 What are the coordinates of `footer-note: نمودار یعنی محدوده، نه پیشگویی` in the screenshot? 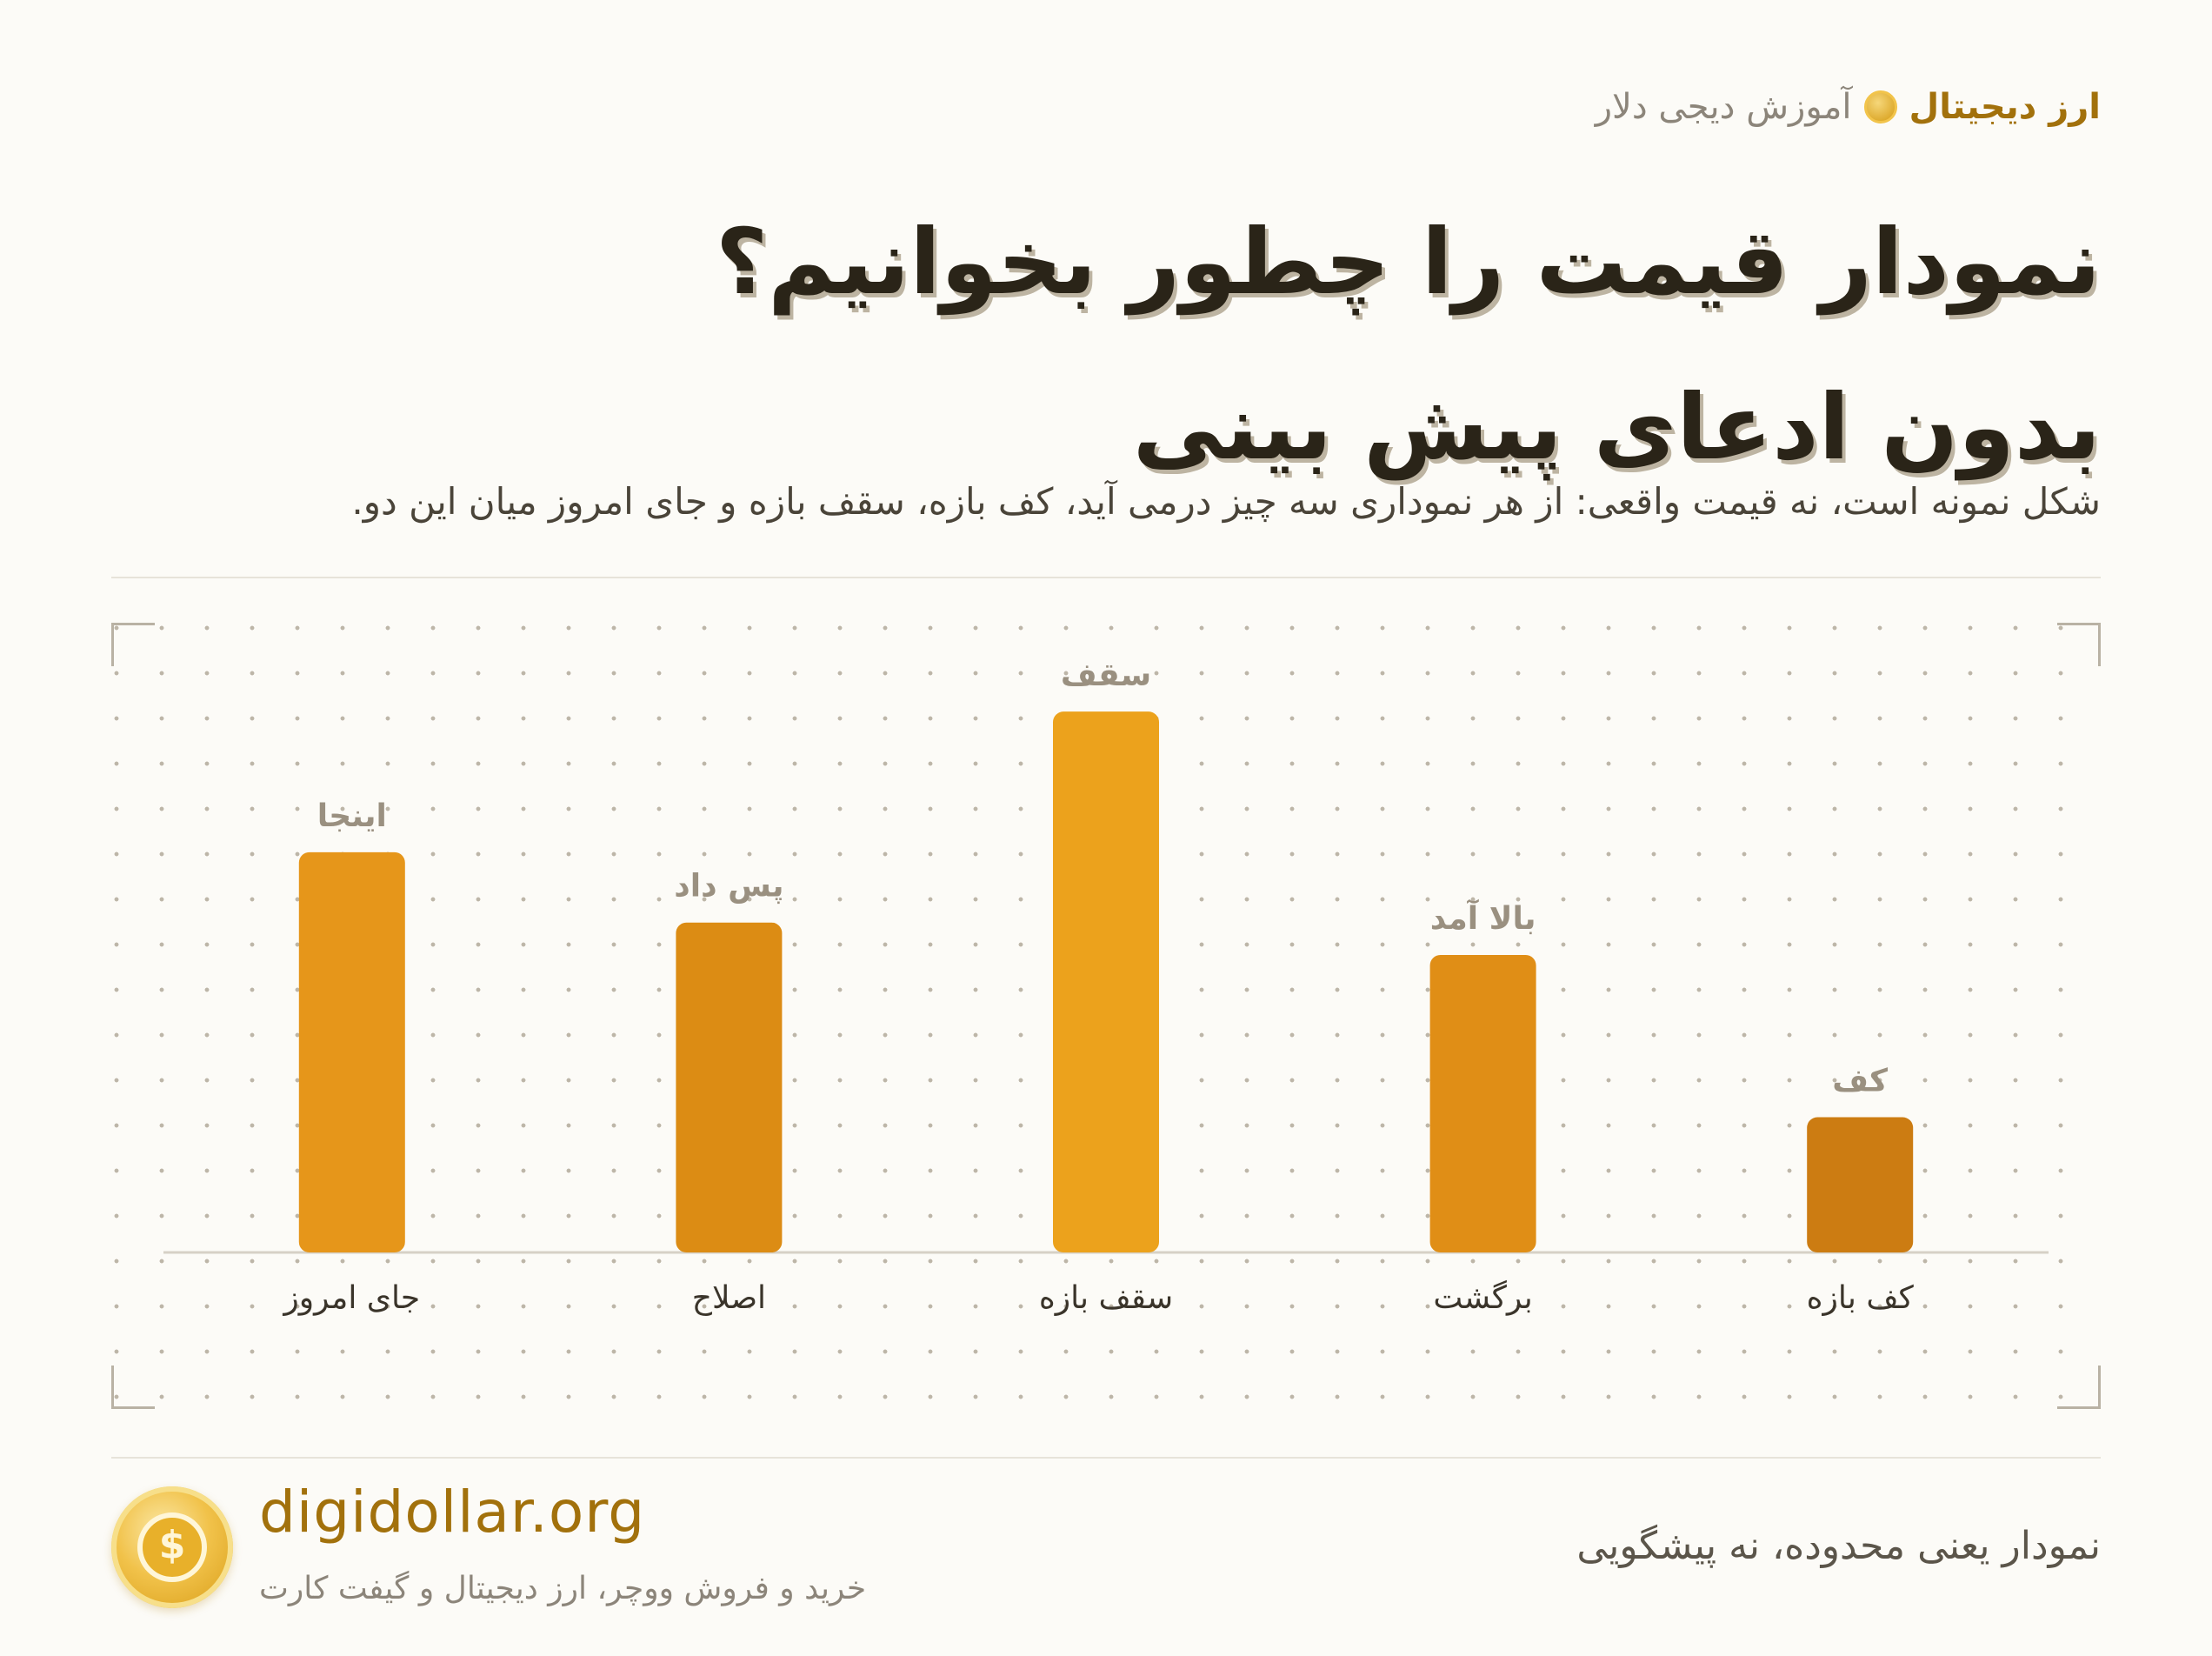 It's located at (1838, 1546).